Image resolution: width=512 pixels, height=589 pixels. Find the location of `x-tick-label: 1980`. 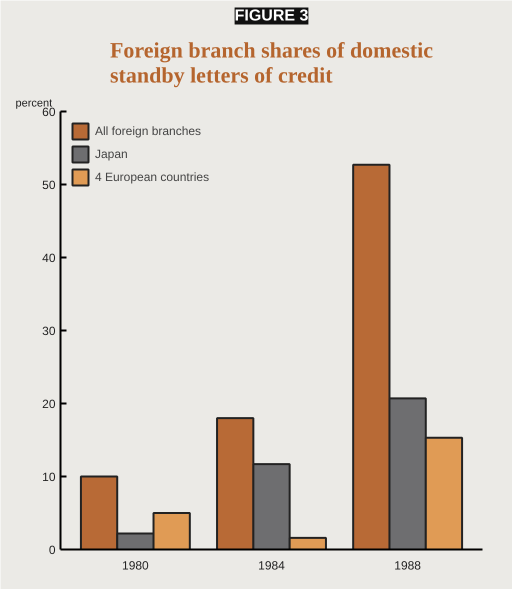

x-tick-label: 1980 is located at coordinates (136, 565).